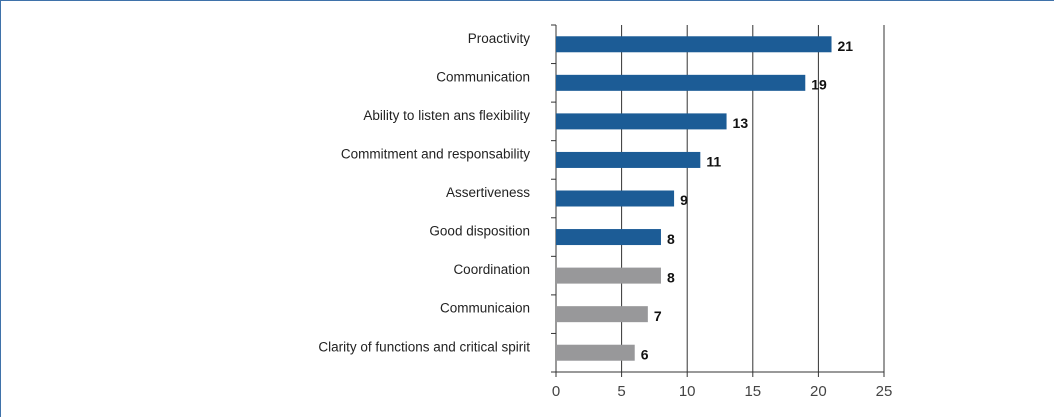  Describe the element at coordinates (446, 115) in the screenshot. I see `y-tick-label: Ability to listen ans flexibility` at that location.